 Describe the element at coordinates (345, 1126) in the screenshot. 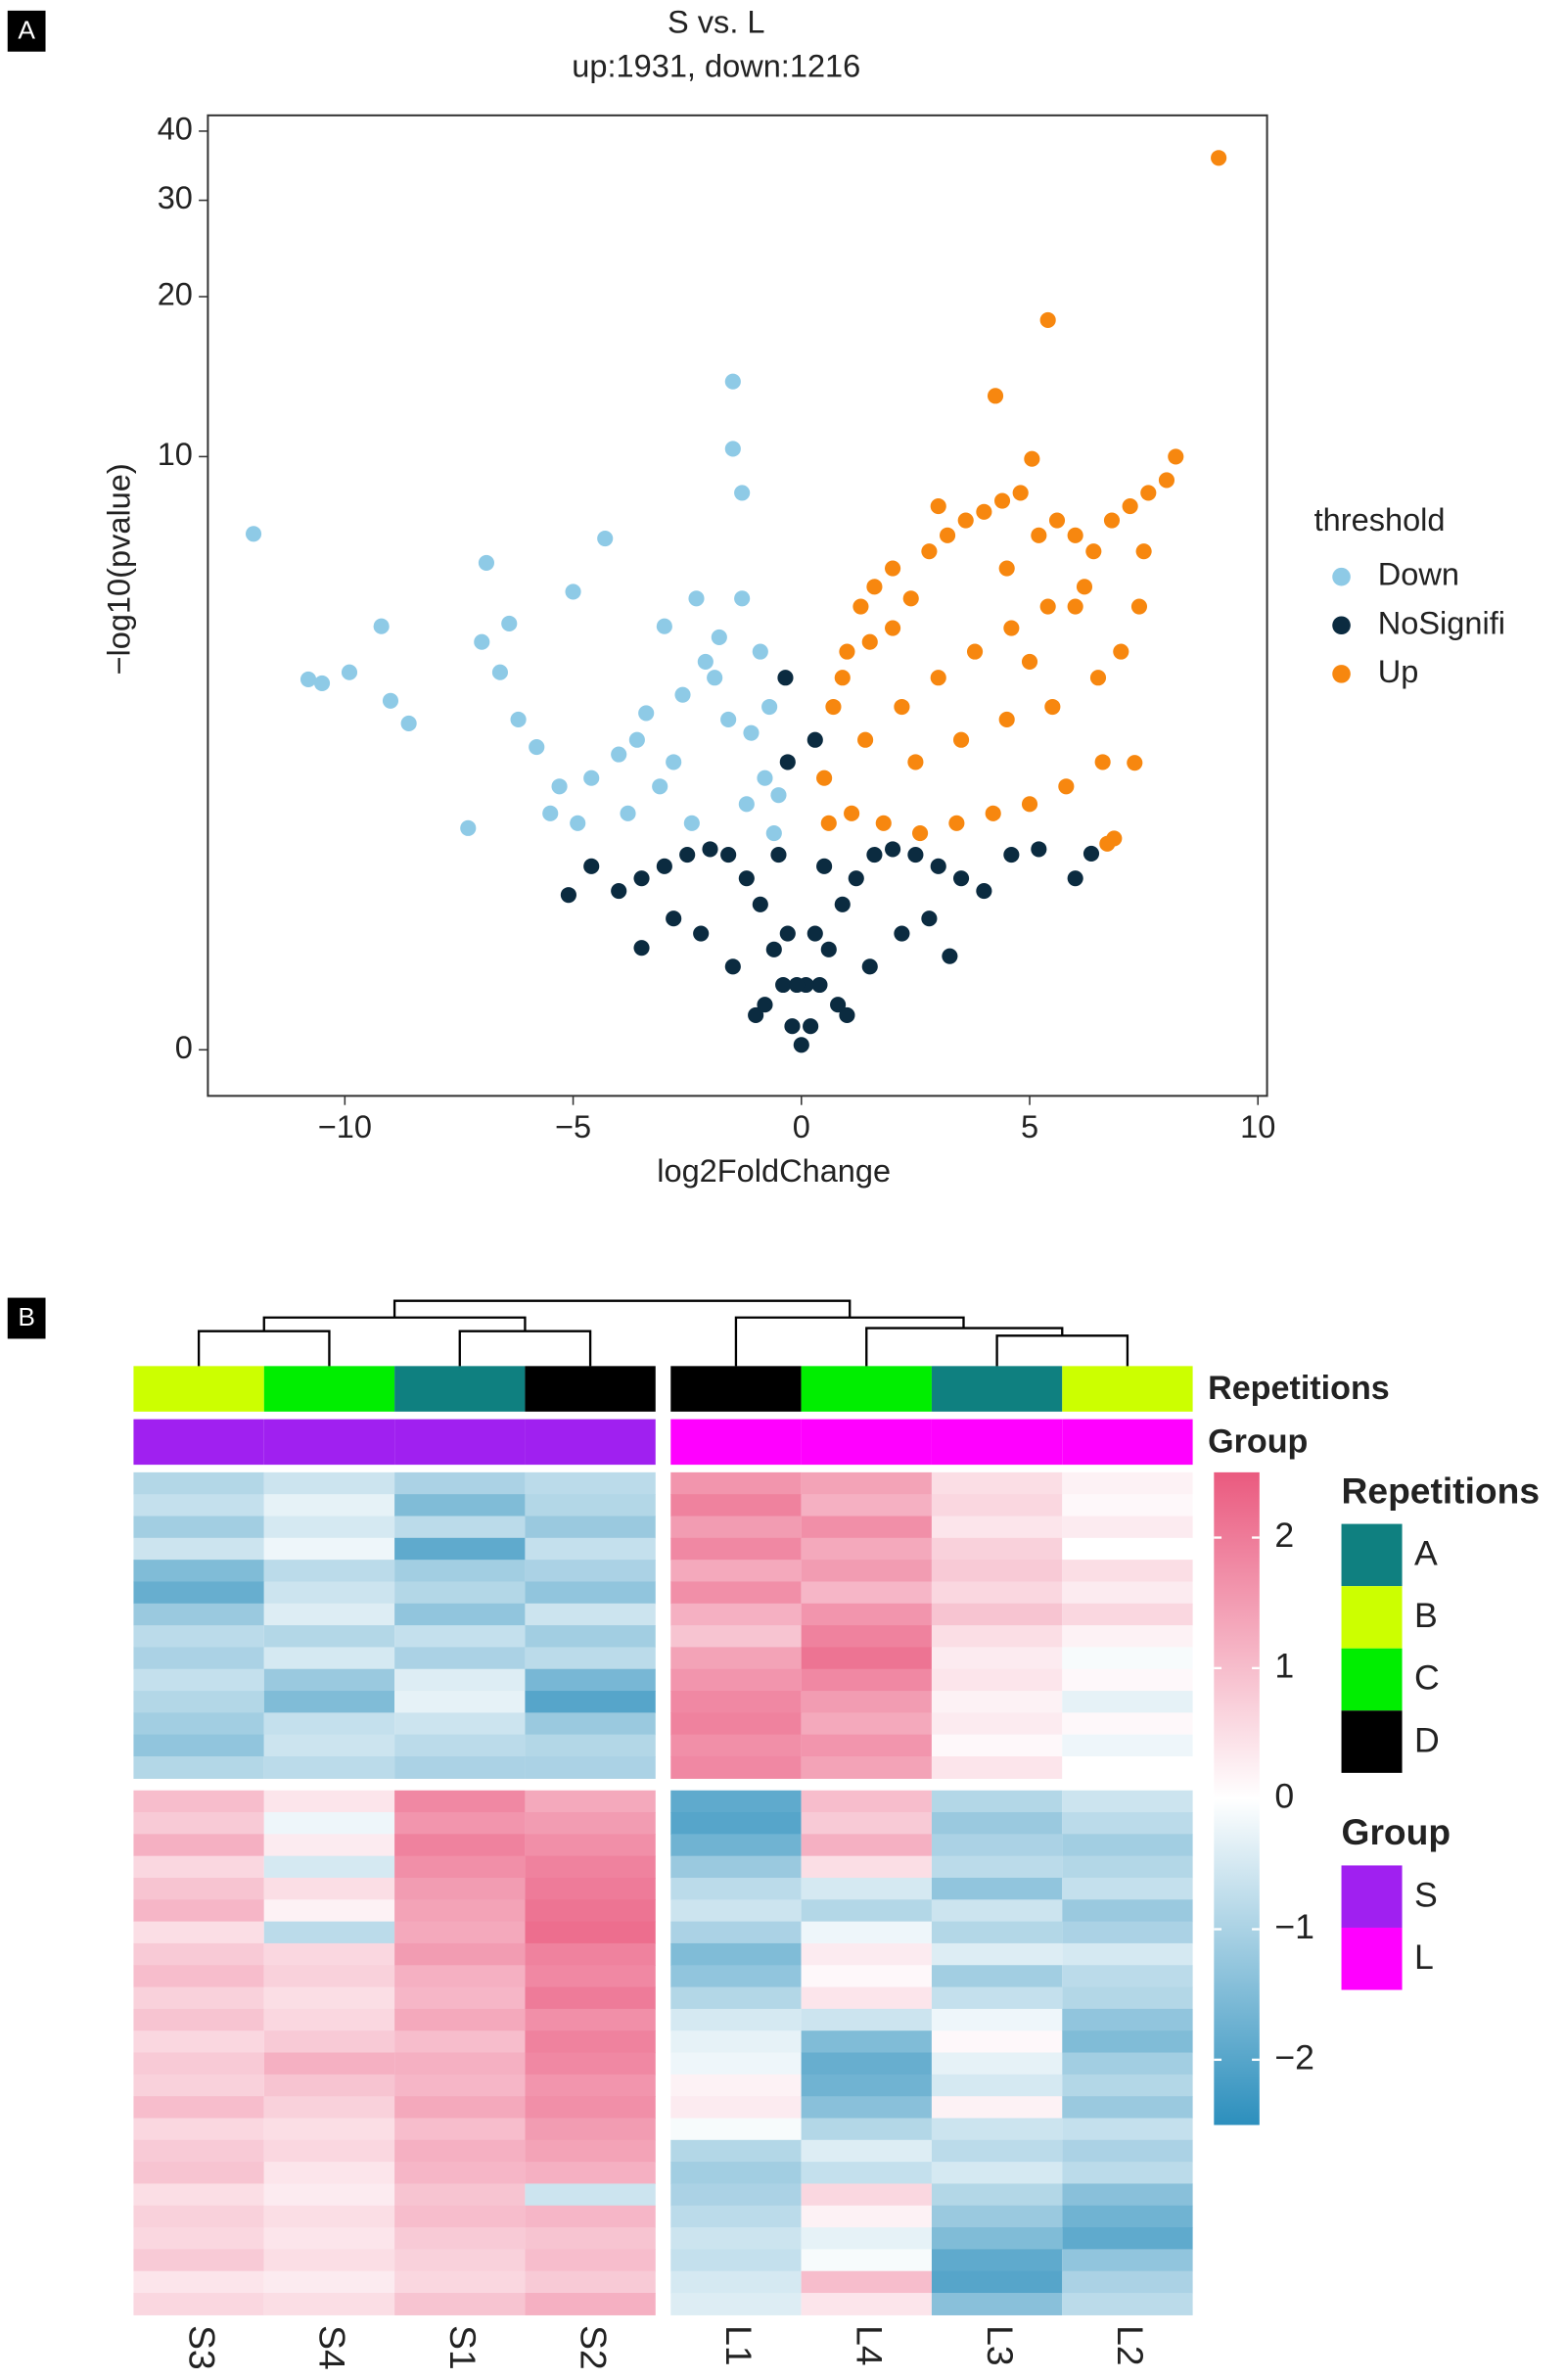

I see `x-tick-label: −10` at that location.